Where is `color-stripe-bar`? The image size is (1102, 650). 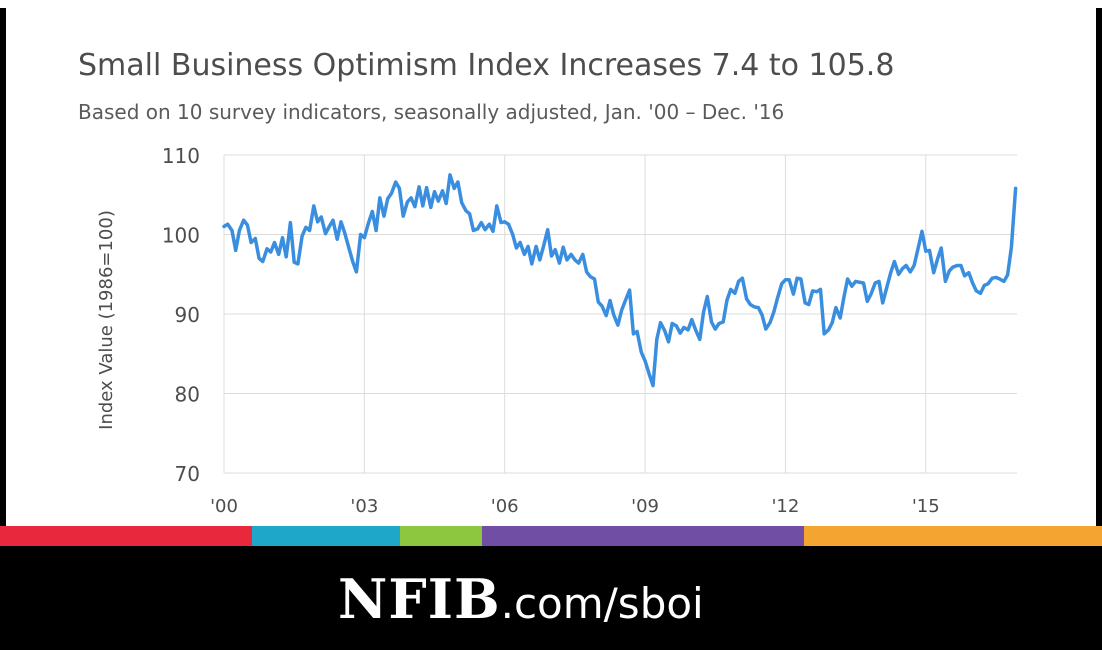
color-stripe-bar is located at coordinates (551, 536).